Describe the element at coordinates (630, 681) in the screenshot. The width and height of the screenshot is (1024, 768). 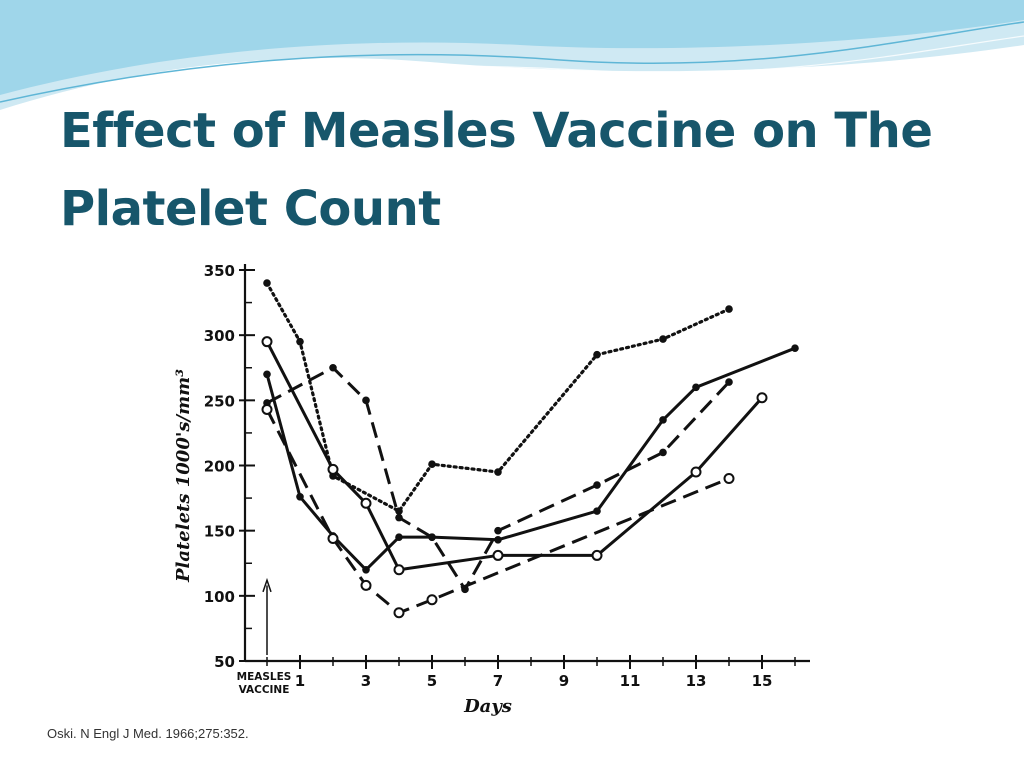
I see `x-tick-label: 11` at that location.